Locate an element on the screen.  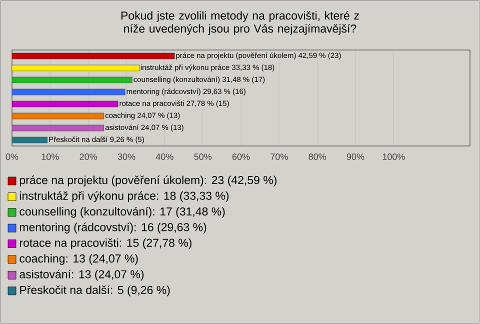
text: rotace na pracovišti: 15 (27,78 %) is located at coordinates (106, 244).